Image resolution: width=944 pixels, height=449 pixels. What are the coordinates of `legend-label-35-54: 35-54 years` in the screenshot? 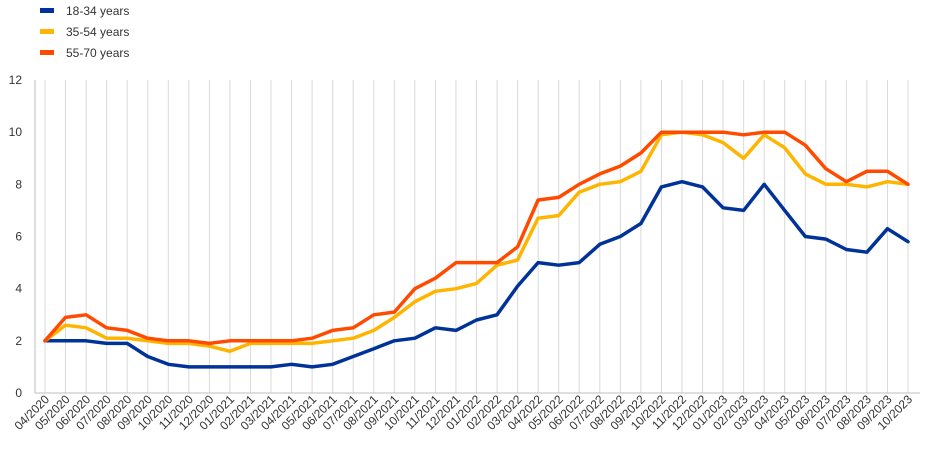 It's located at (98, 31).